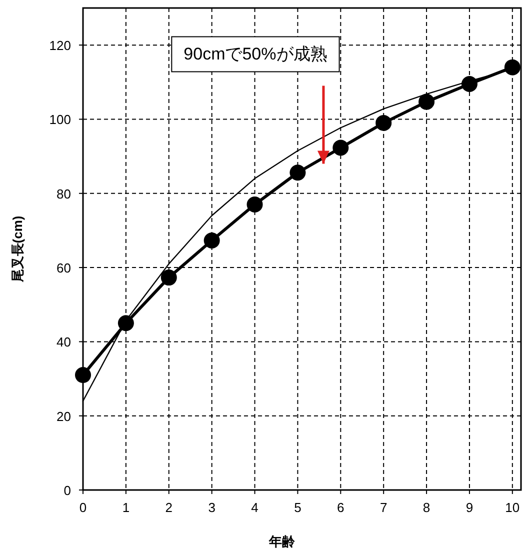  What do you see at coordinates (282, 541) in the screenshot?
I see `x-axis-title: 年齢` at bounding box center [282, 541].